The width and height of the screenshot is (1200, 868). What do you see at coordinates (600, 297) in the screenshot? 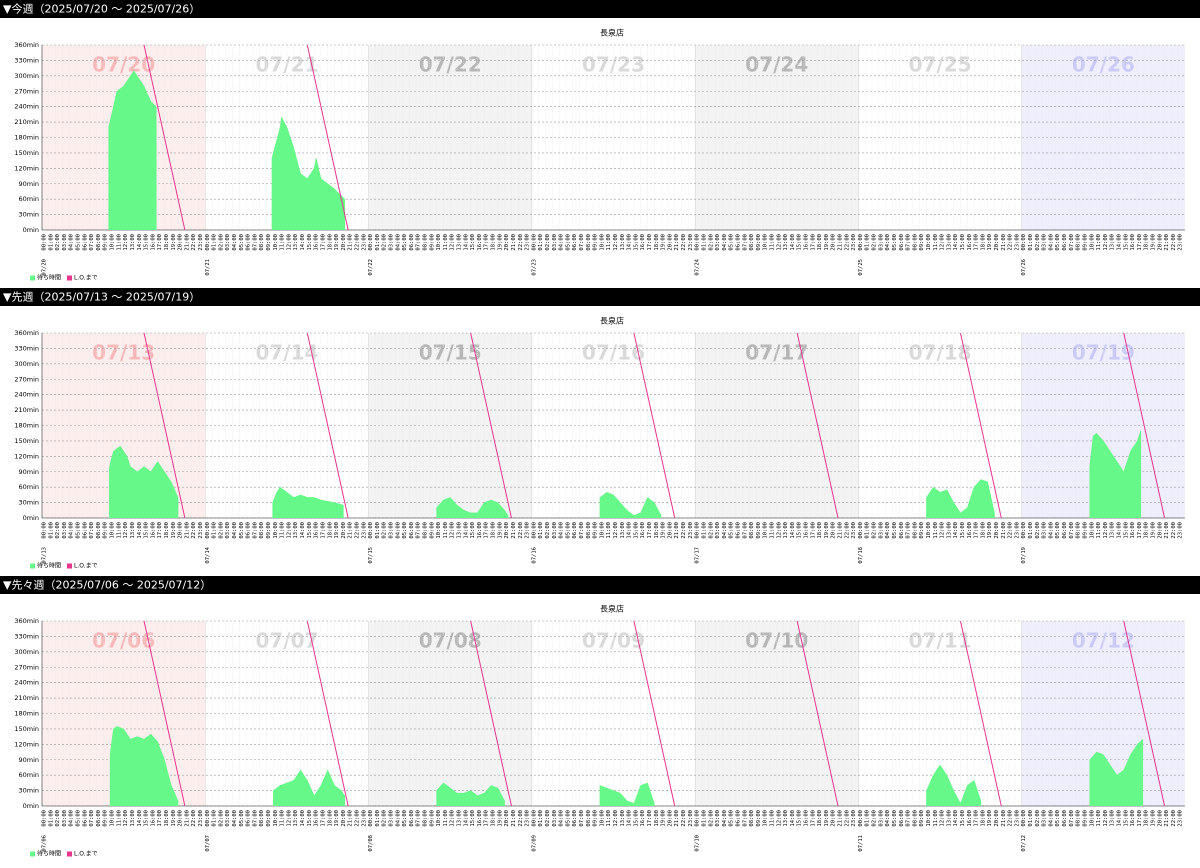
I see `section-header` at bounding box center [600, 297].